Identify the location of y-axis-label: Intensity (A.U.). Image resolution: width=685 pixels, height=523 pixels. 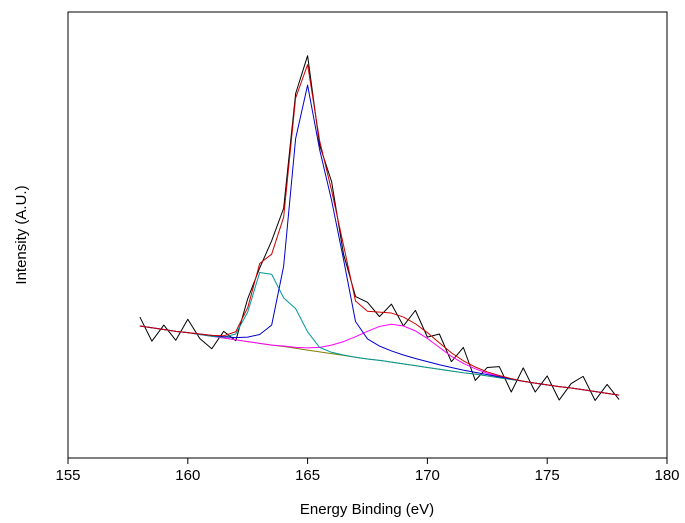
(21, 234).